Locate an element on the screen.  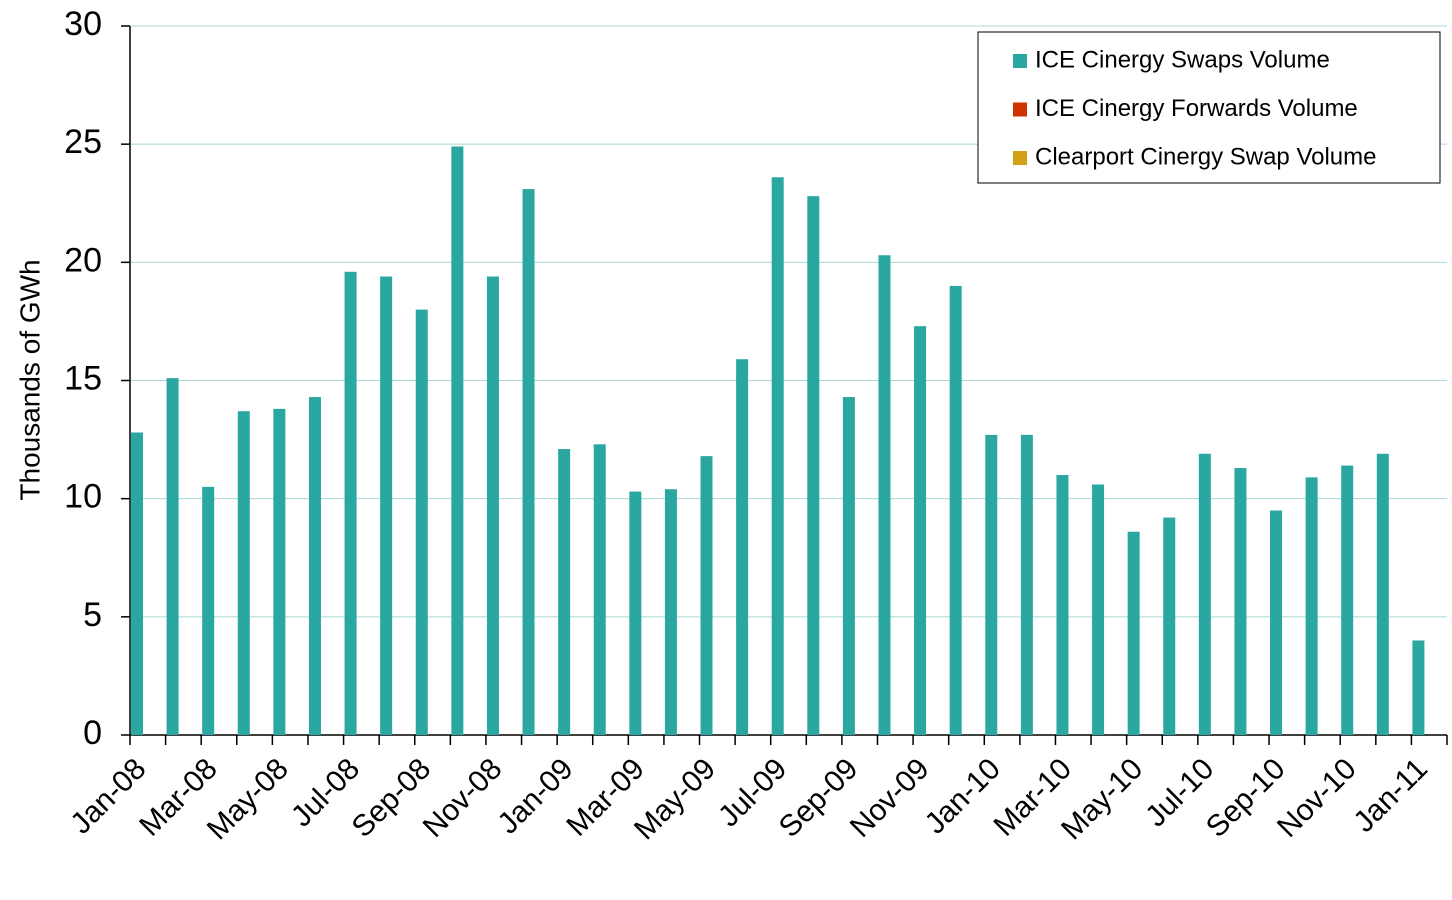
x-tick-label: Nov-09 is located at coordinates (890, 798).